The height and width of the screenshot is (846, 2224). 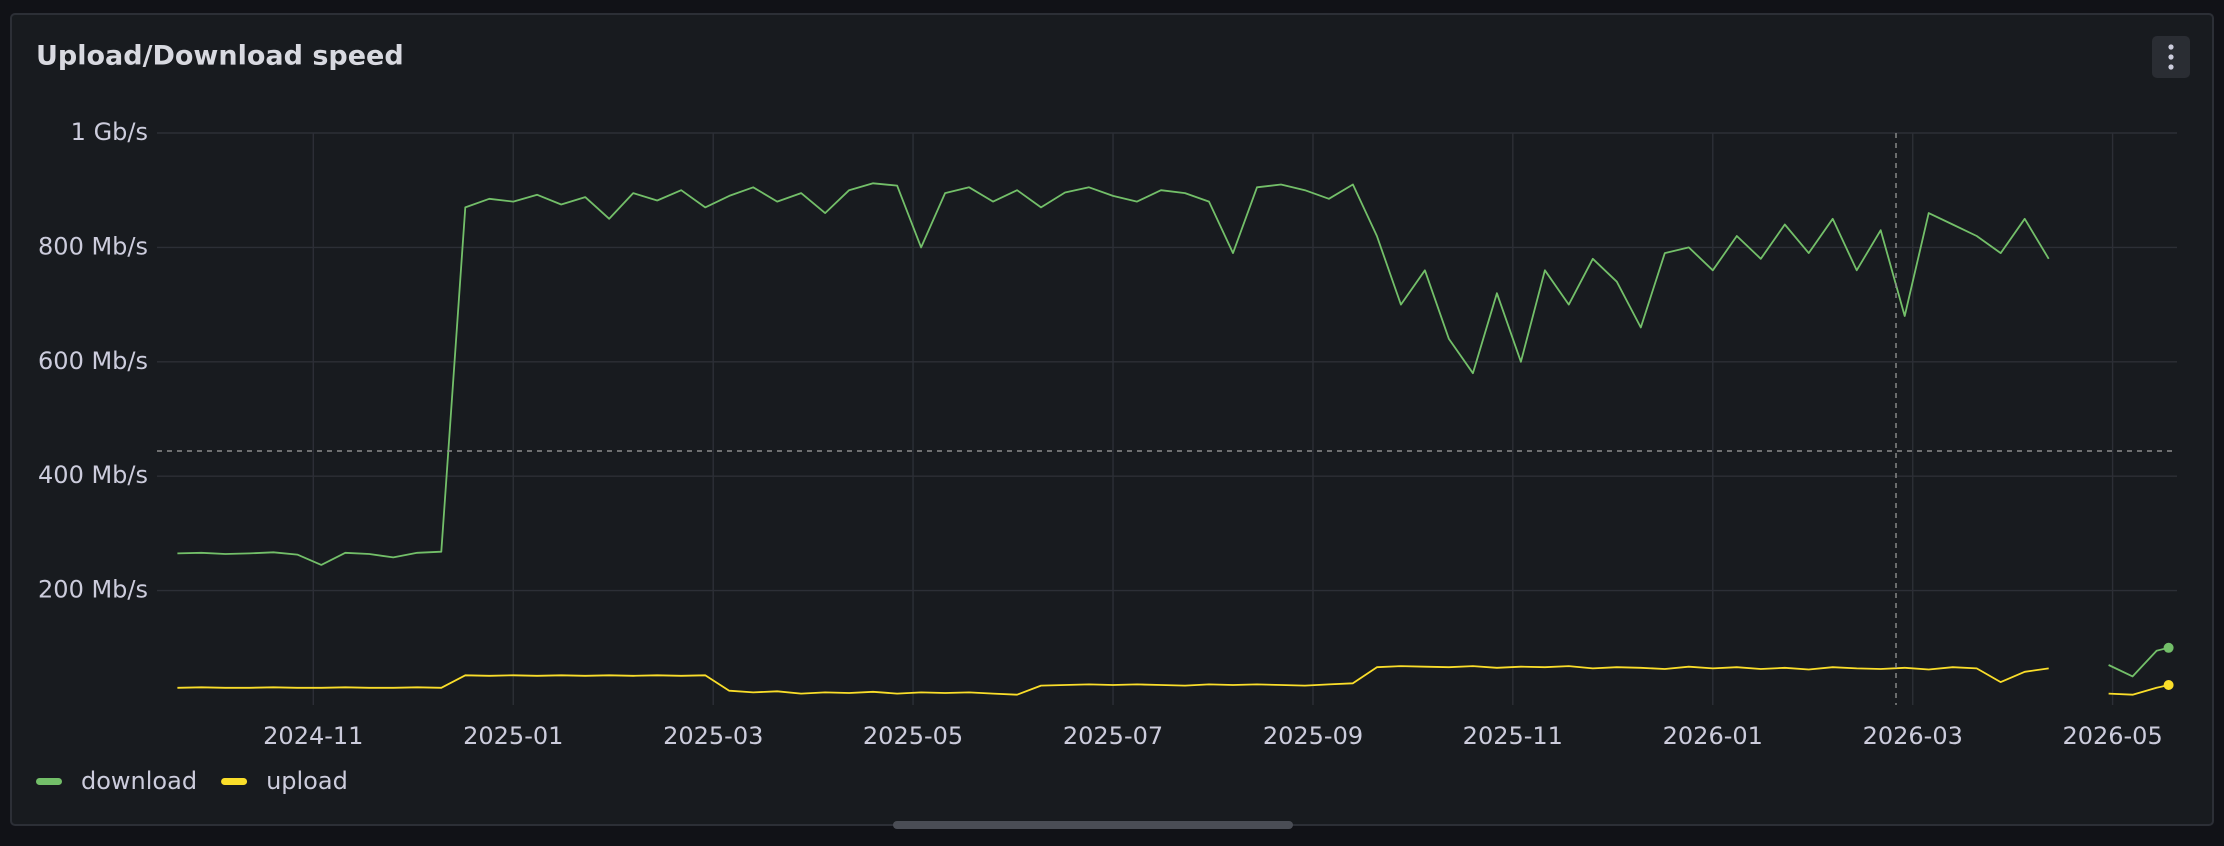 I want to click on x-tick-label: 2025-11, so click(x=1513, y=736).